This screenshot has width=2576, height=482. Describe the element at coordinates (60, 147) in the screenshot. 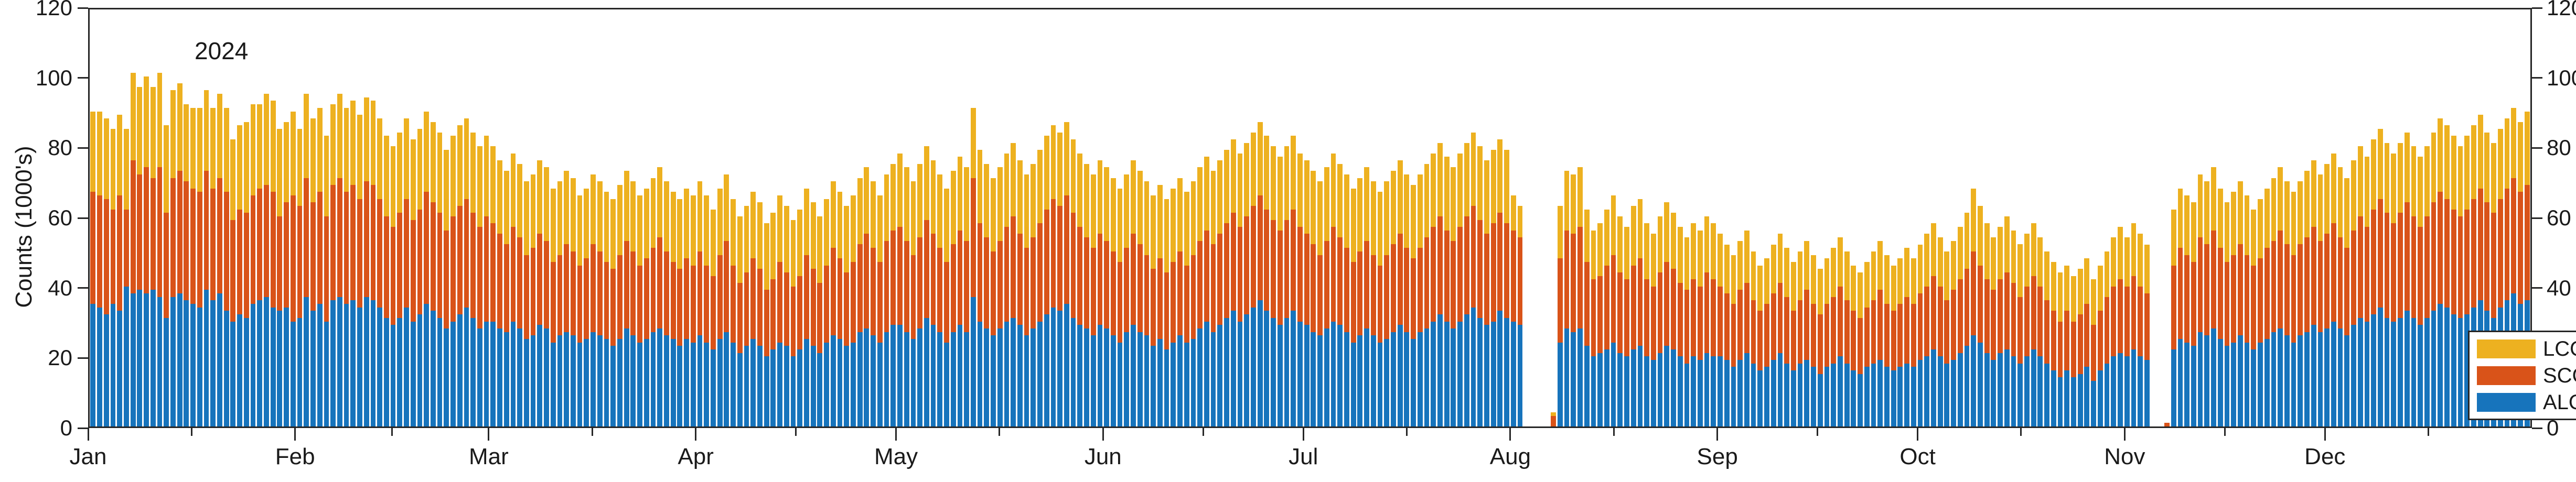

I see `y-tick-label-left: 80` at that location.